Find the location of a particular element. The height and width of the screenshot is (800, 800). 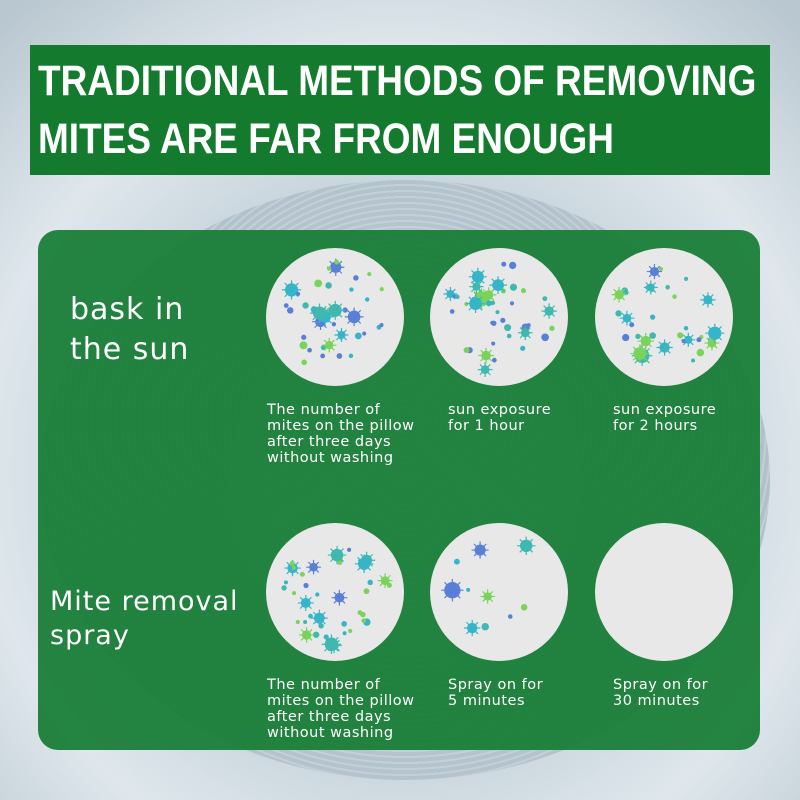

sample-caption: Spray on for 5 minutes is located at coordinates (496, 693).